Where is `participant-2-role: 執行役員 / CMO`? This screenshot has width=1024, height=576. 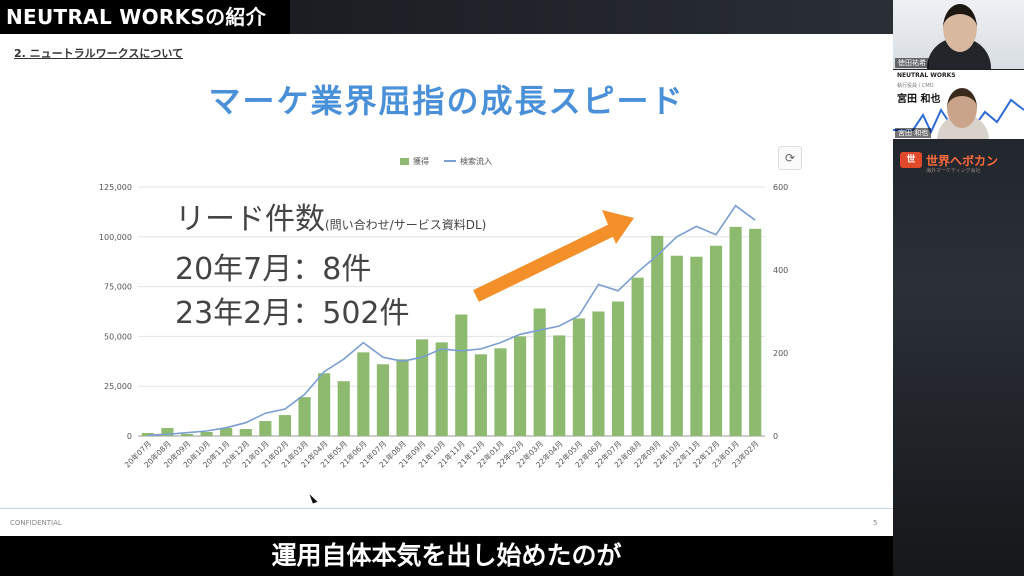
participant-2-role: 執行役員 / CMO is located at coordinates (915, 86).